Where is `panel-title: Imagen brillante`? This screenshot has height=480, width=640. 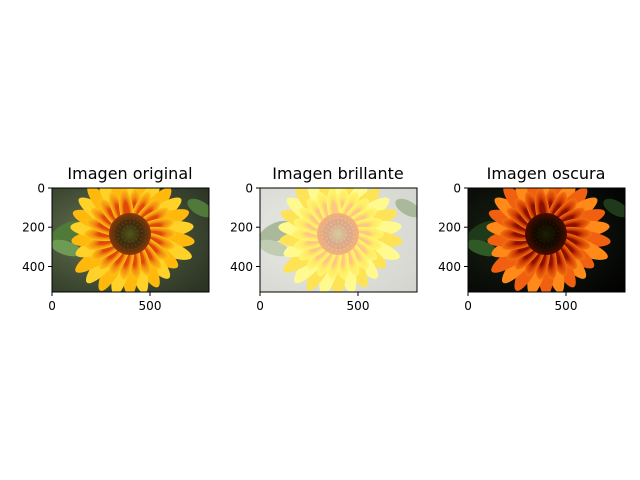 panel-title: Imagen brillante is located at coordinates (337, 173).